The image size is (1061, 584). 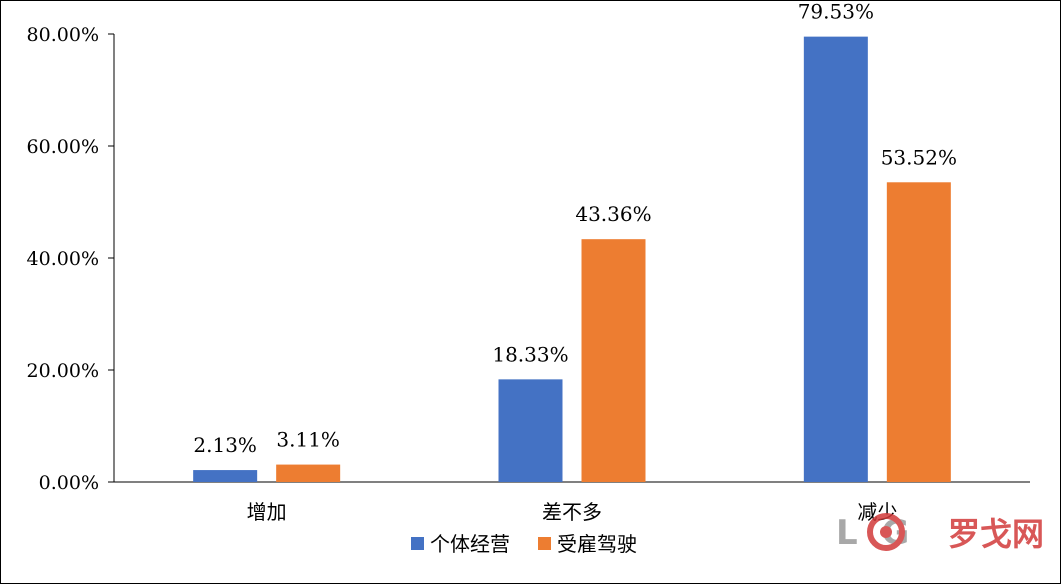 I want to click on data-label-series-1-cat-1: 2.13%, so click(x=225, y=445).